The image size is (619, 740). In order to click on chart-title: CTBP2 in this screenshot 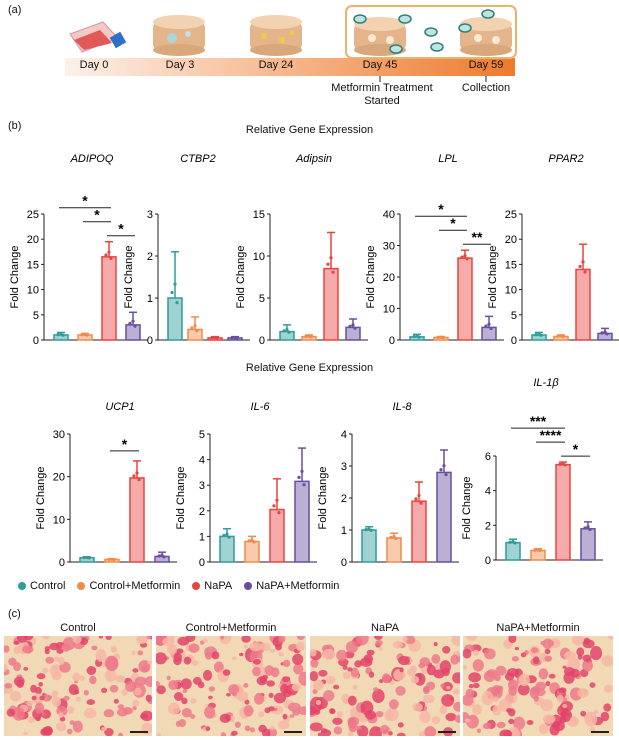, I will do `click(197, 159)`.